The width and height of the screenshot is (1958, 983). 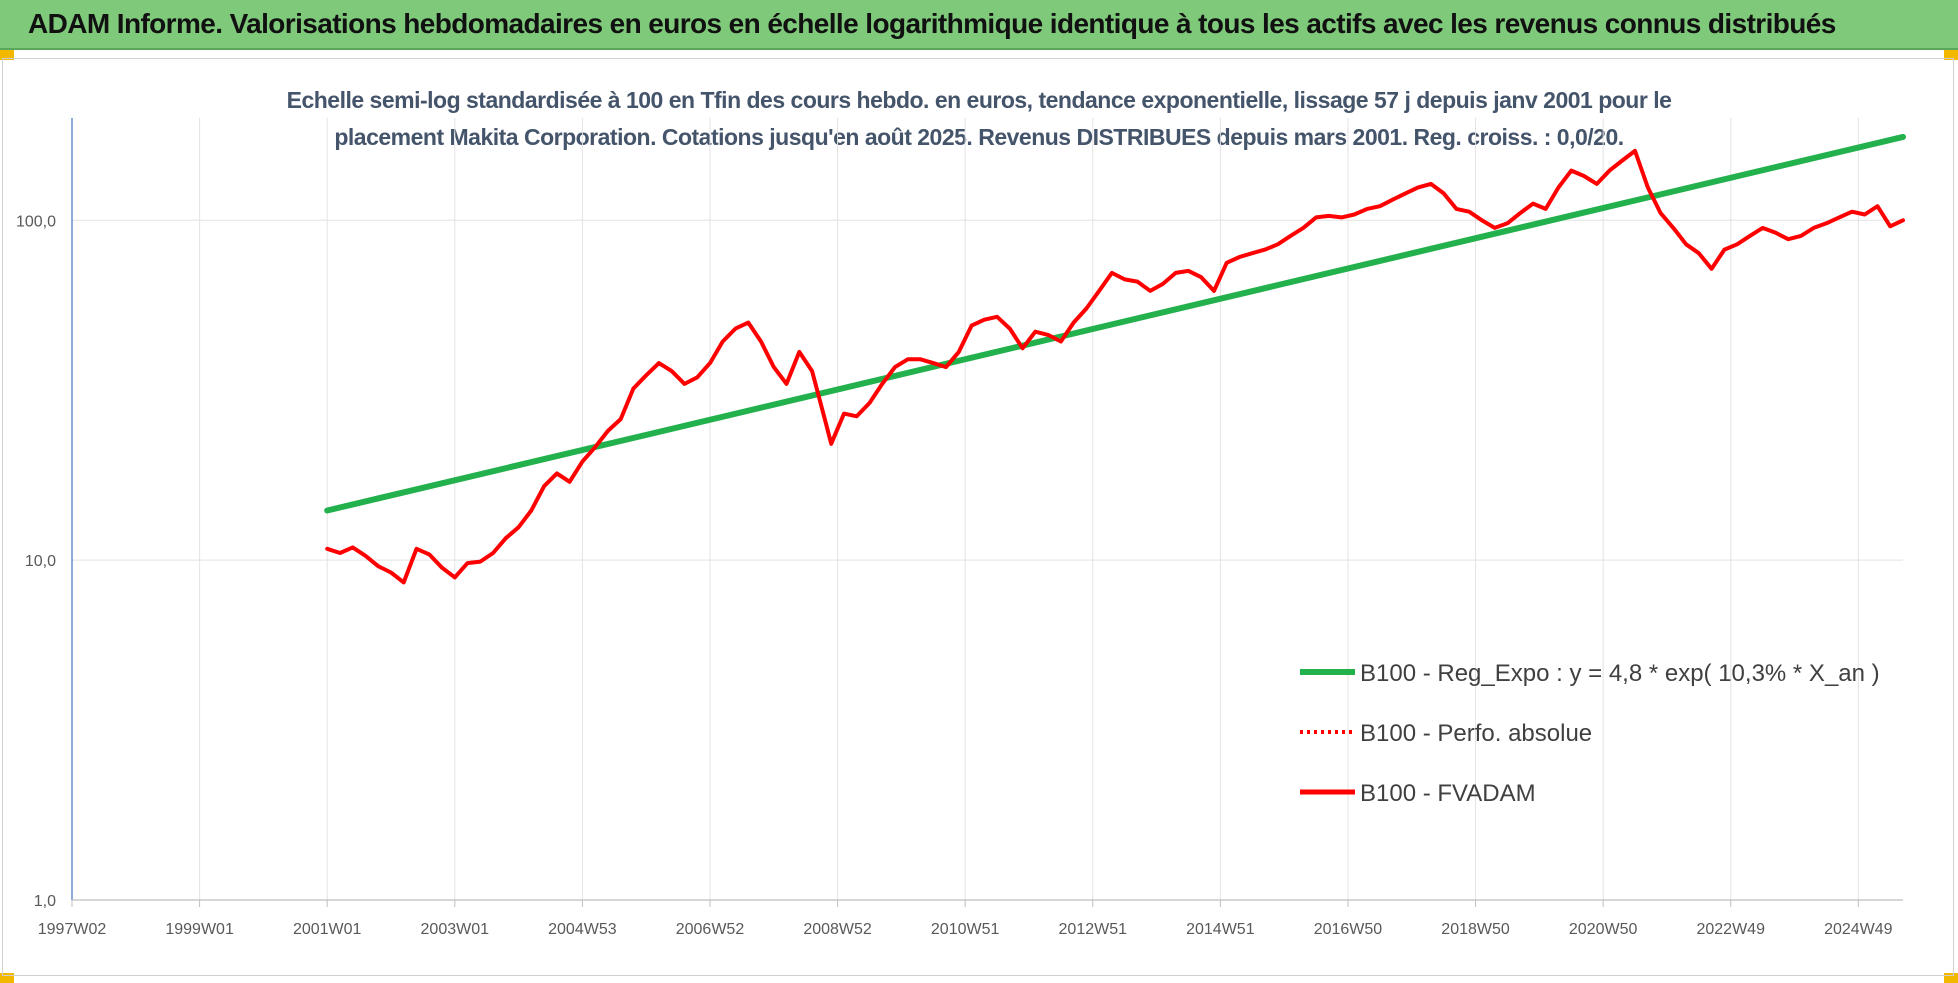 What do you see at coordinates (1603, 929) in the screenshot?
I see `x-tick-label: 2020W50` at bounding box center [1603, 929].